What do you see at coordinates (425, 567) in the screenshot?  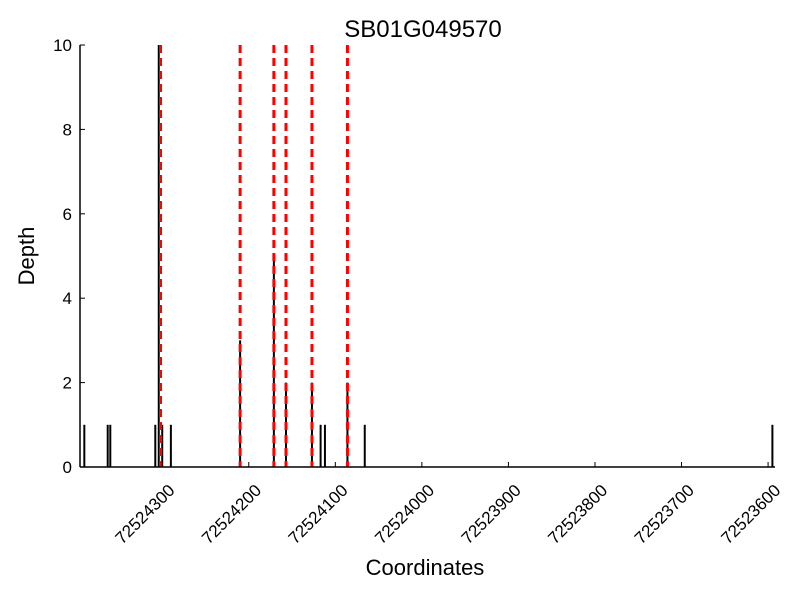 I see `x-axis-label: Coordinates` at bounding box center [425, 567].